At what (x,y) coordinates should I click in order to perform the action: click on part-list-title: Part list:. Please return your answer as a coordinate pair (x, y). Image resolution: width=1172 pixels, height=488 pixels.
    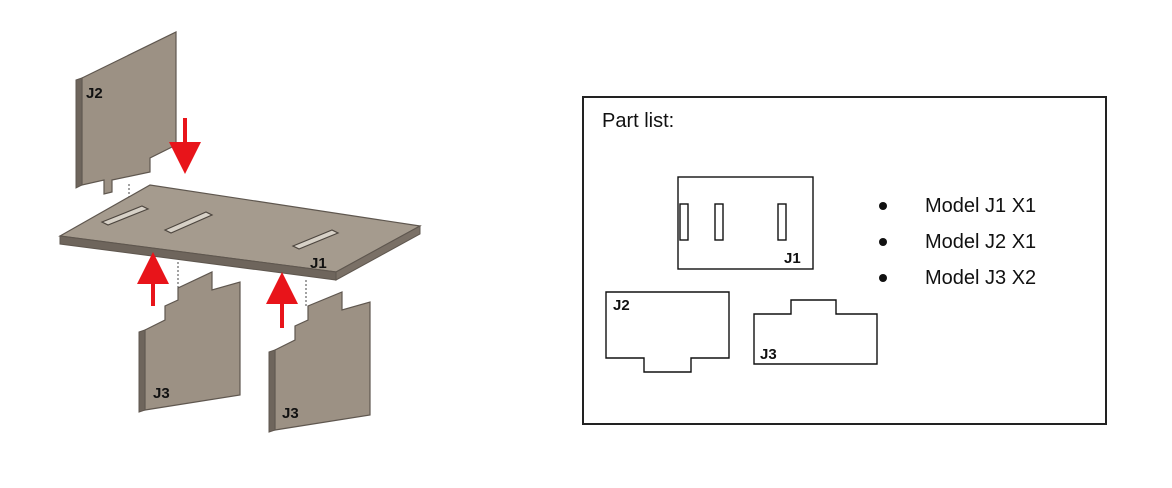
    Looking at the image, I should click on (638, 121).